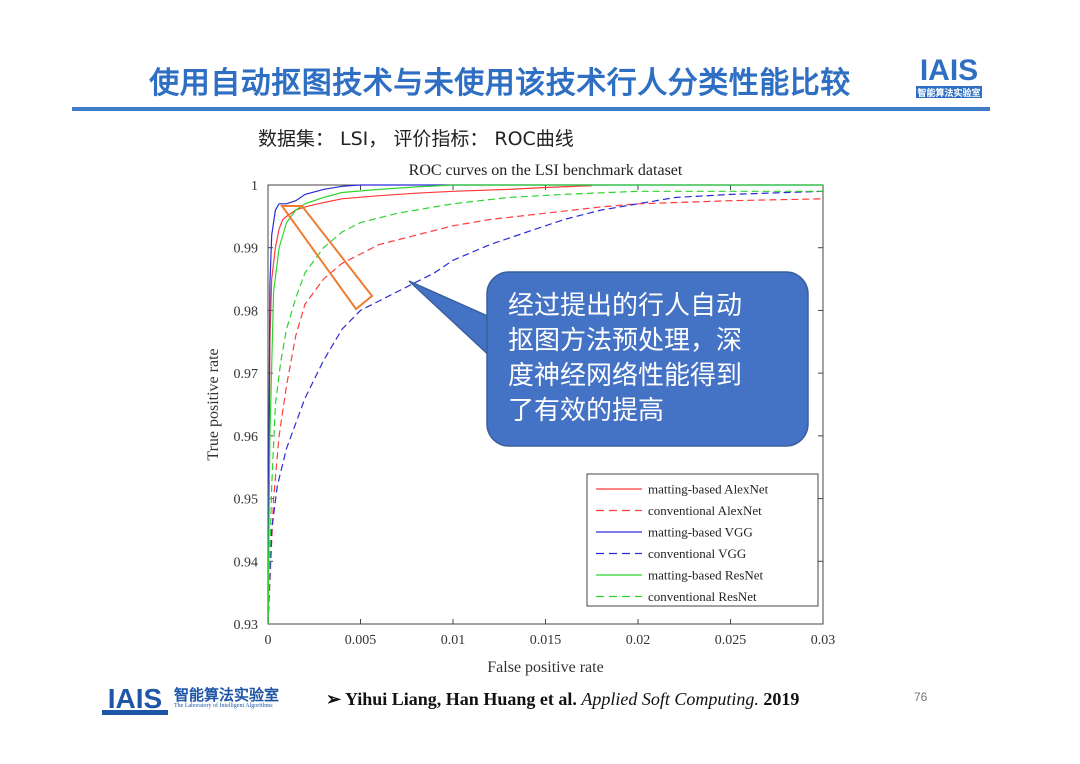 The width and height of the screenshot is (1080, 764). I want to click on citation-journal: Applied Soft Computing., so click(670, 699).